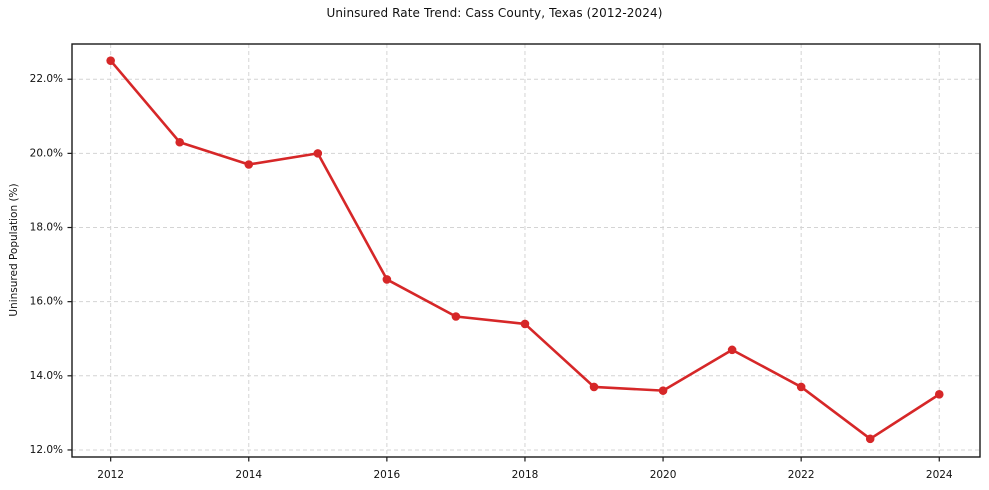 Image resolution: width=989 pixels, height=490 pixels. What do you see at coordinates (939, 475) in the screenshot?
I see `x-tick-label: 2024` at bounding box center [939, 475].